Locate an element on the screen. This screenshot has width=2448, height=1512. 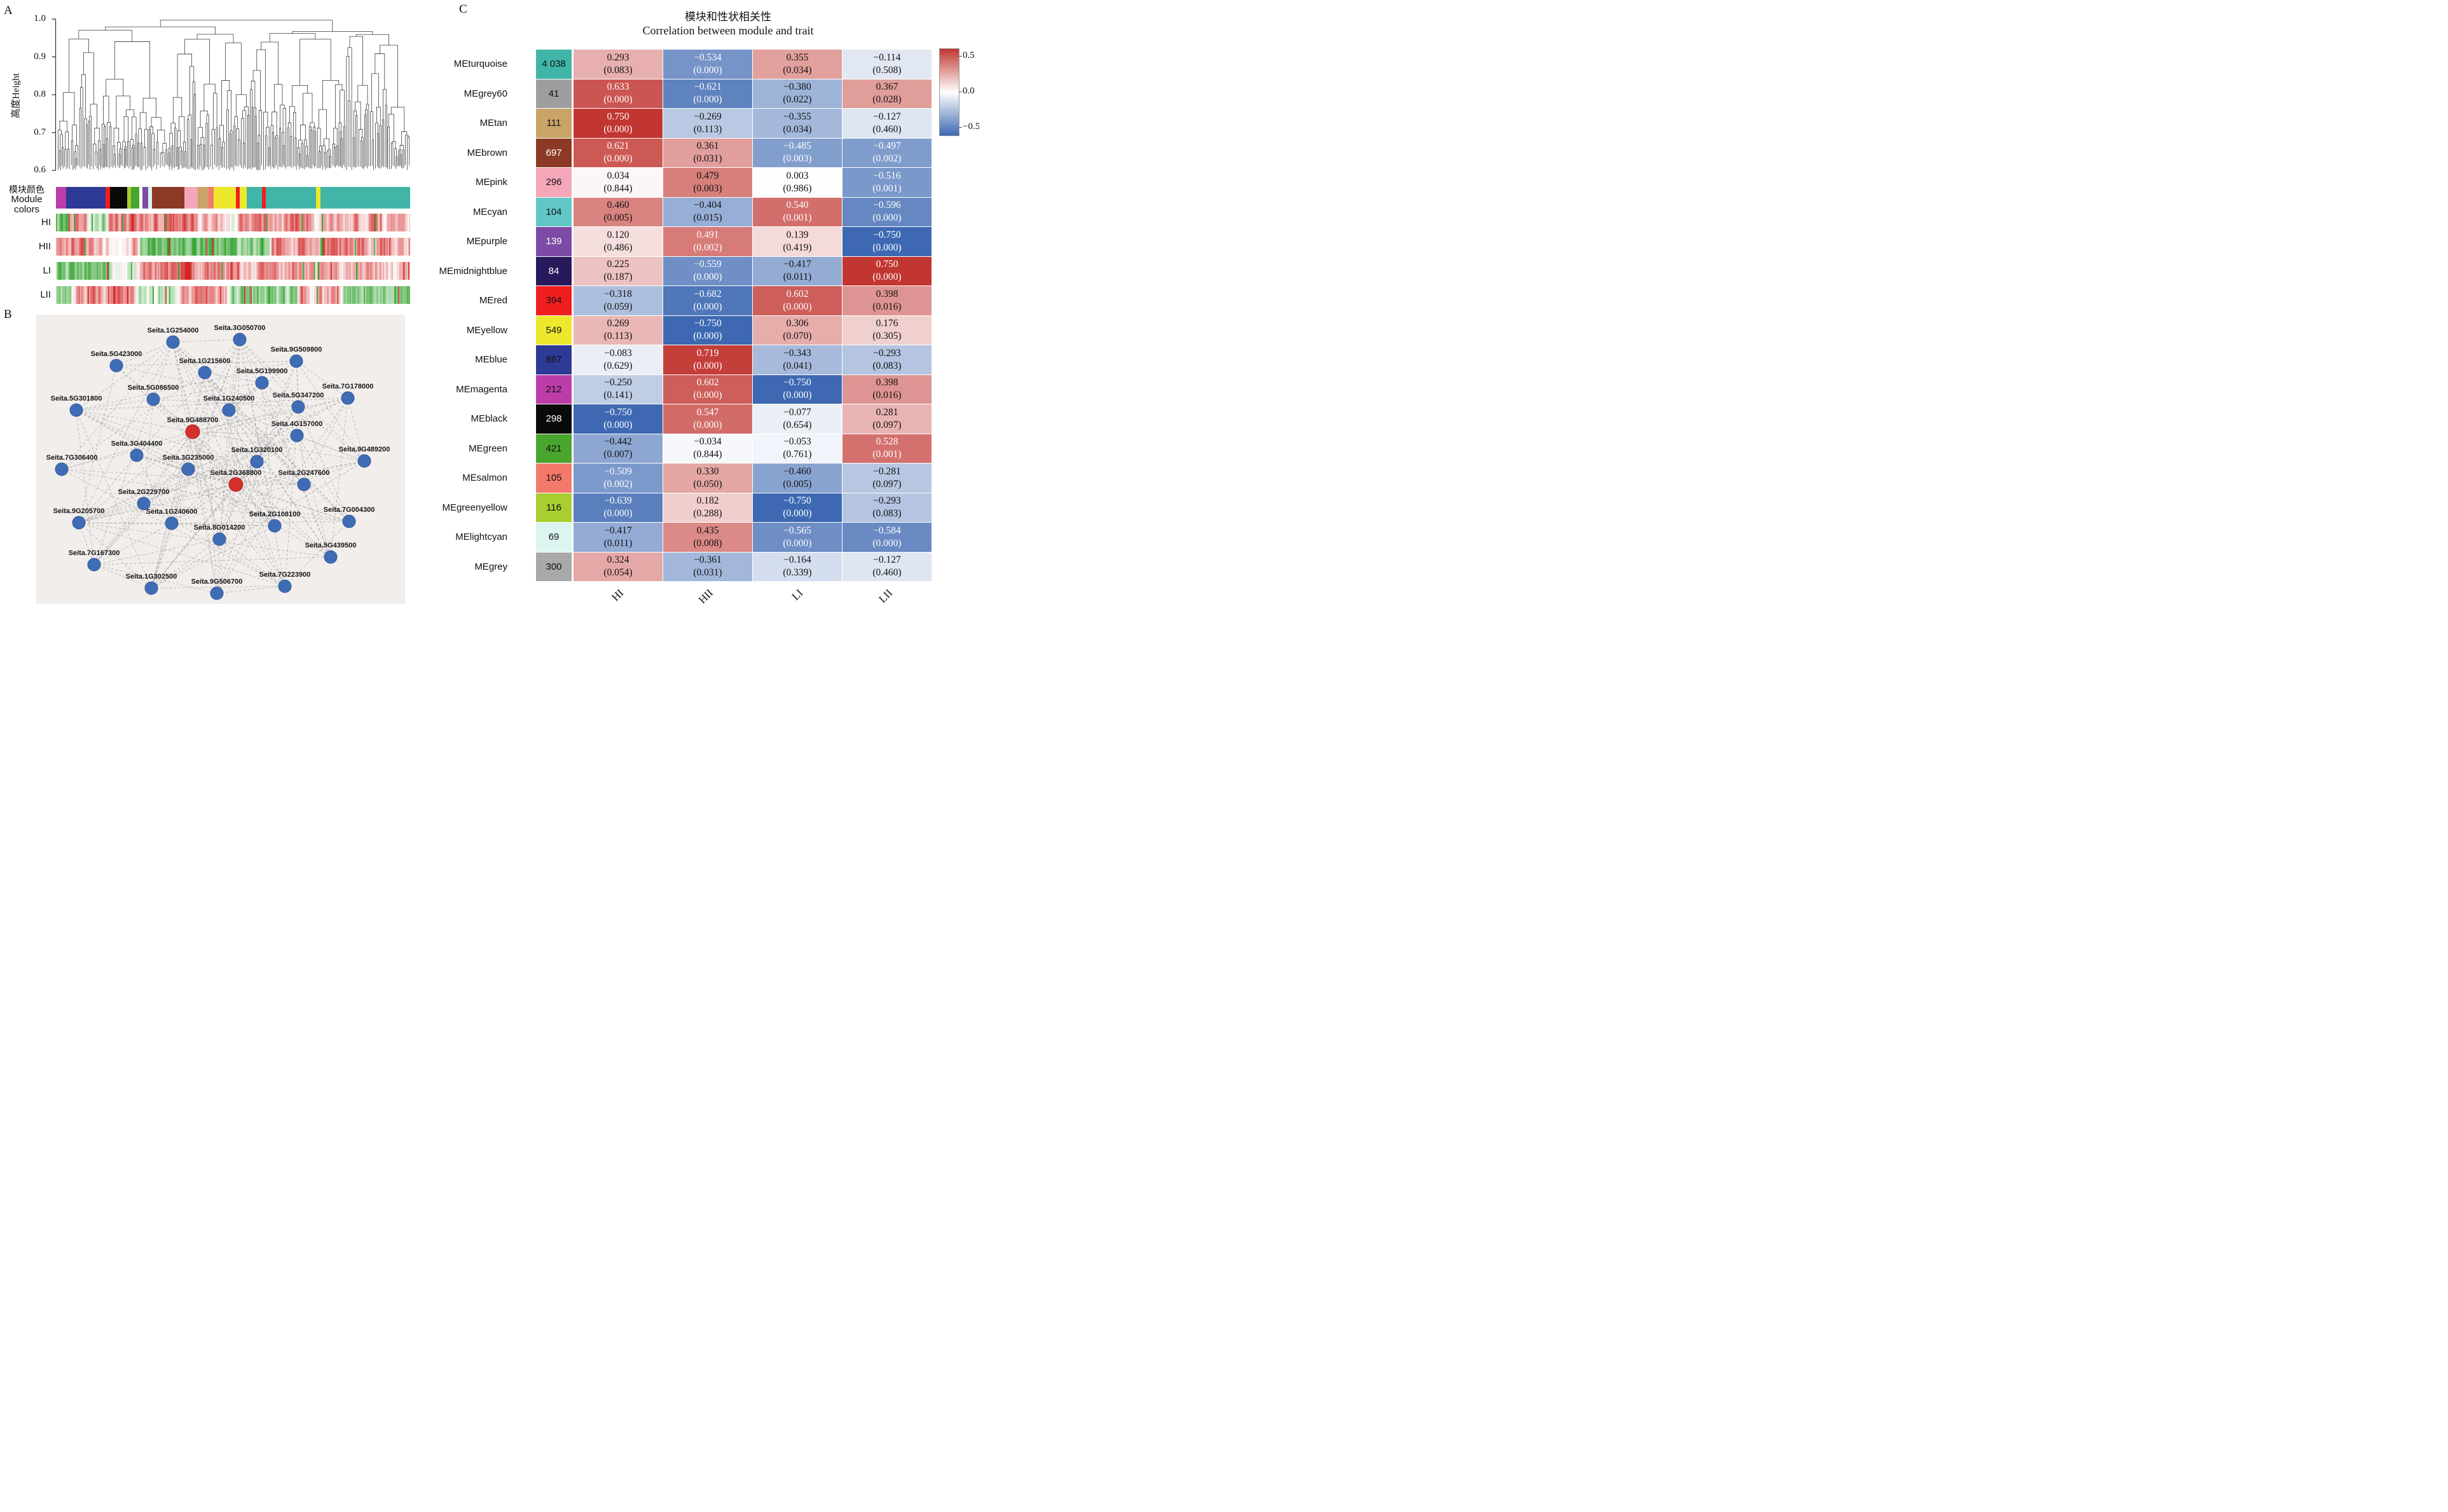
correlation-cell: −0.380 (0.022) is located at coordinates (797, 93).